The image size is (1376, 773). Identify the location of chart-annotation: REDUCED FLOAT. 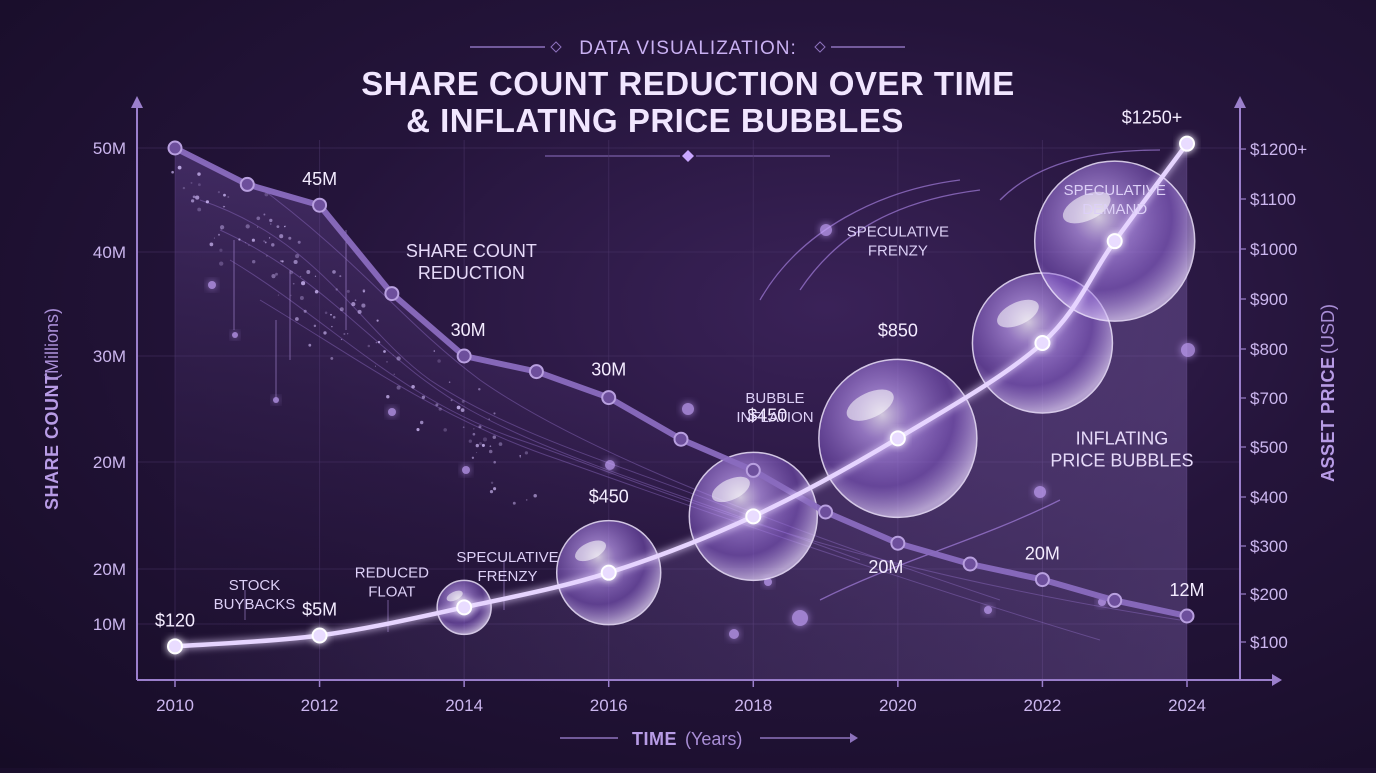
(392, 583).